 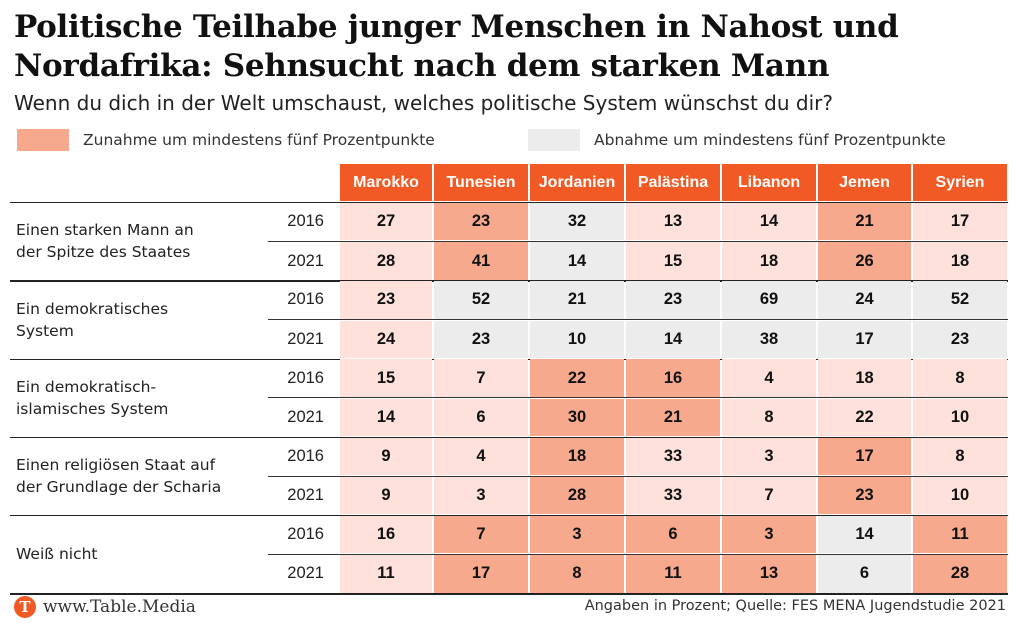 I want to click on column-header-jemen: Jemen, so click(x=864, y=182).